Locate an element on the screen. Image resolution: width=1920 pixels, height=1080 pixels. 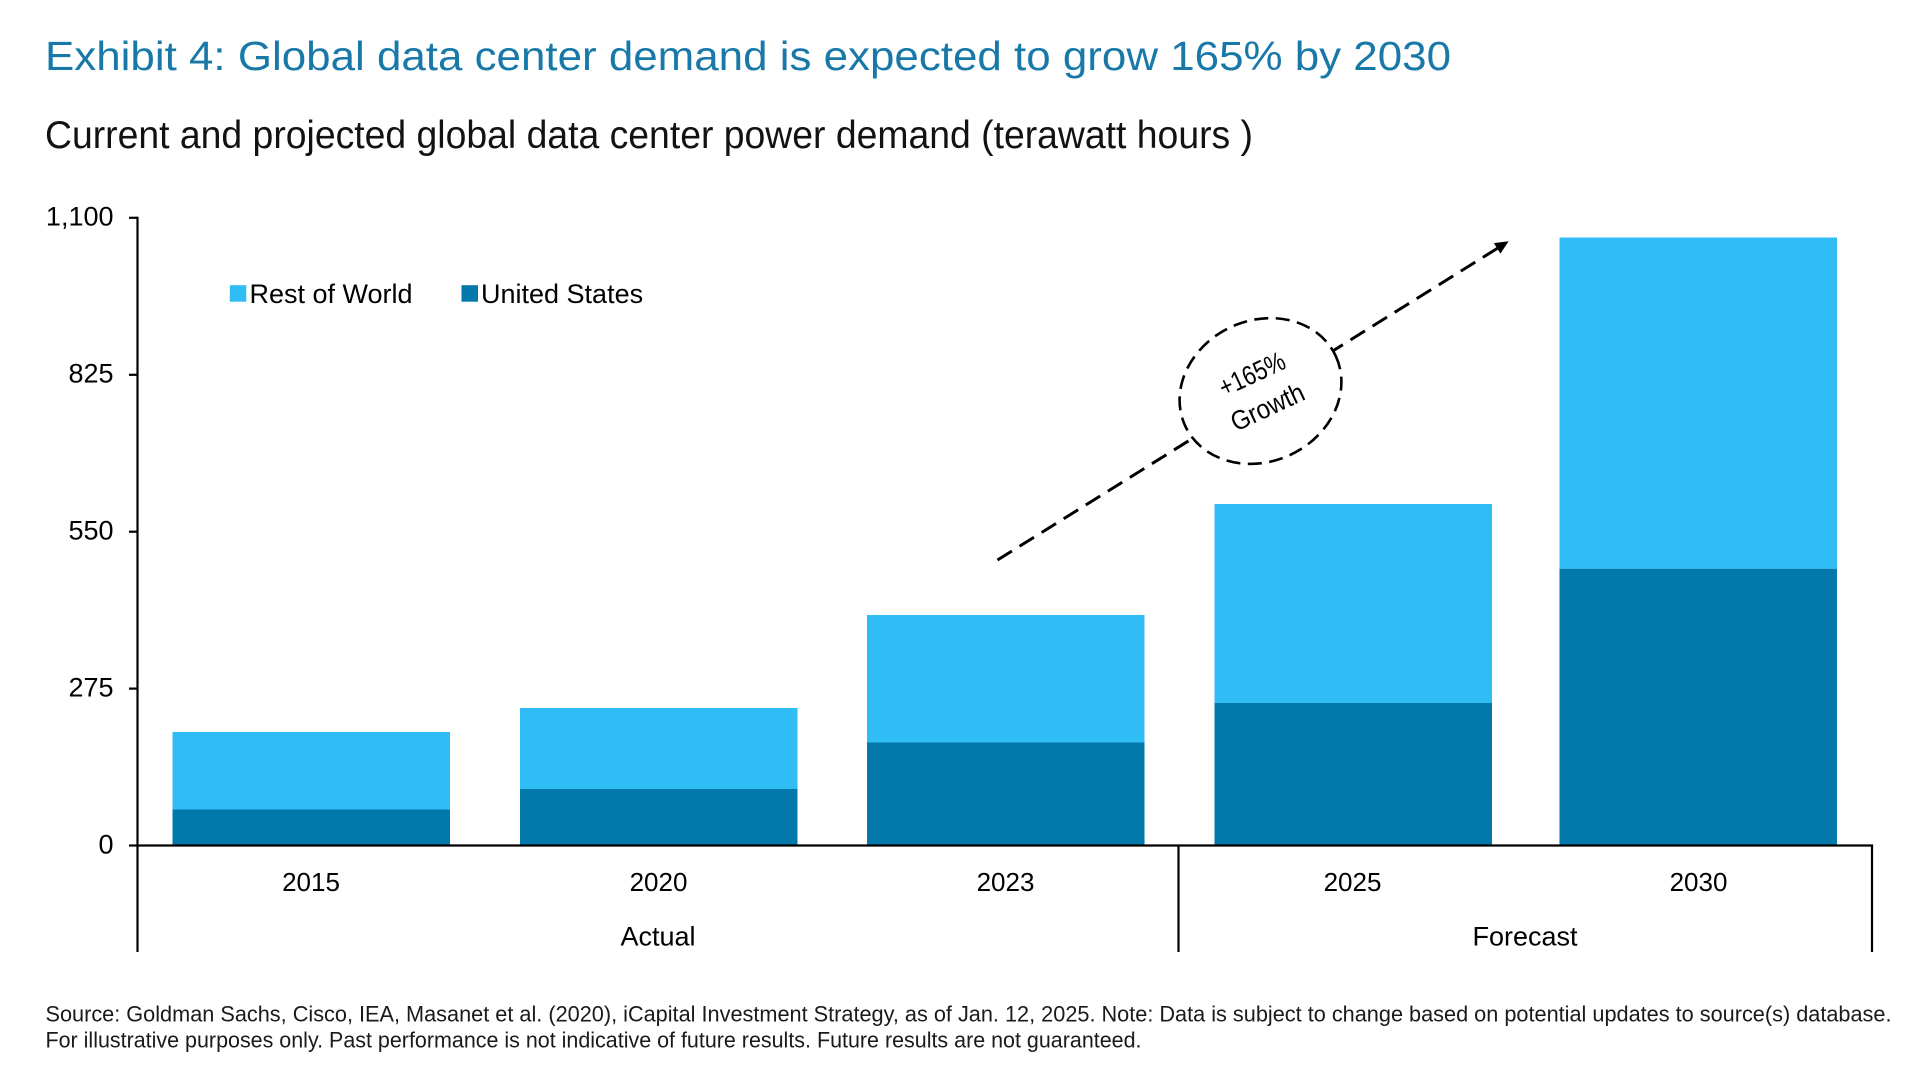
svg-text: United States is located at coordinates (562, 294).